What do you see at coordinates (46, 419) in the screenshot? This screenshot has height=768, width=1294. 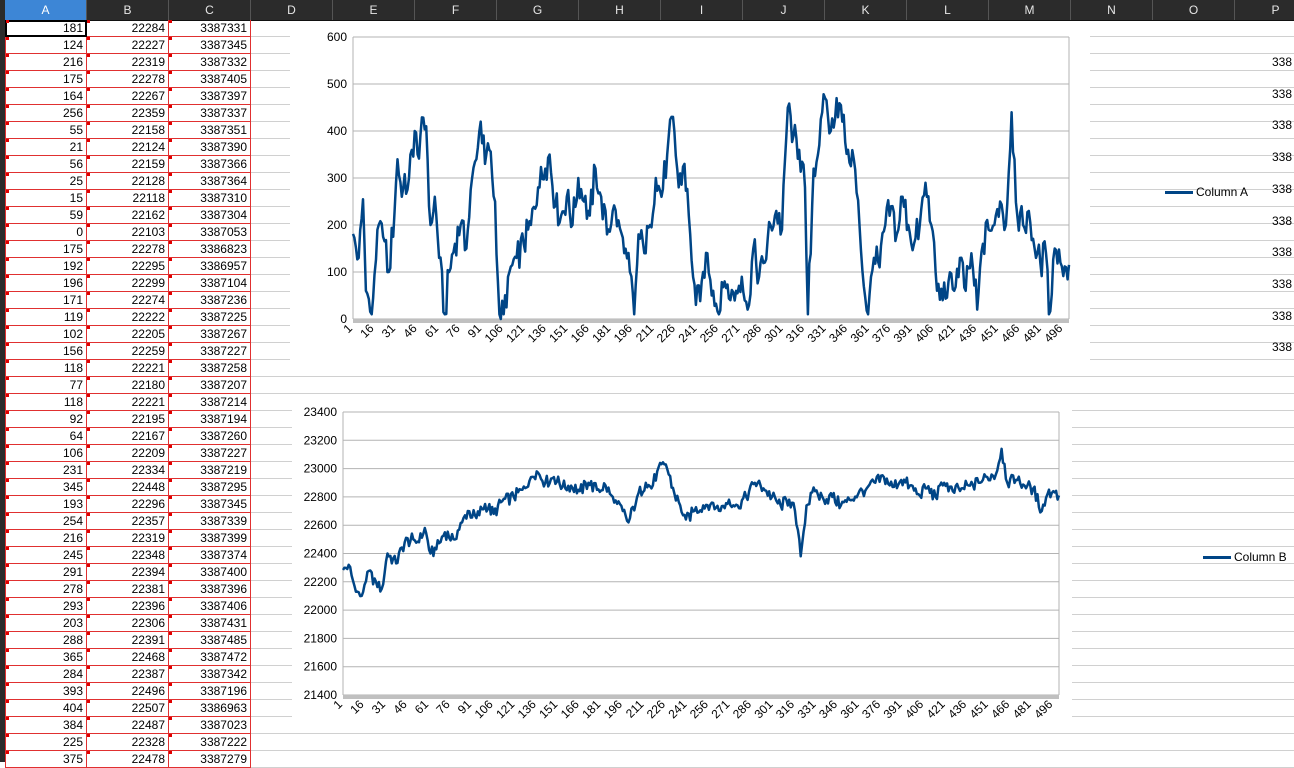 I see `cell-a-24: 92` at bounding box center [46, 419].